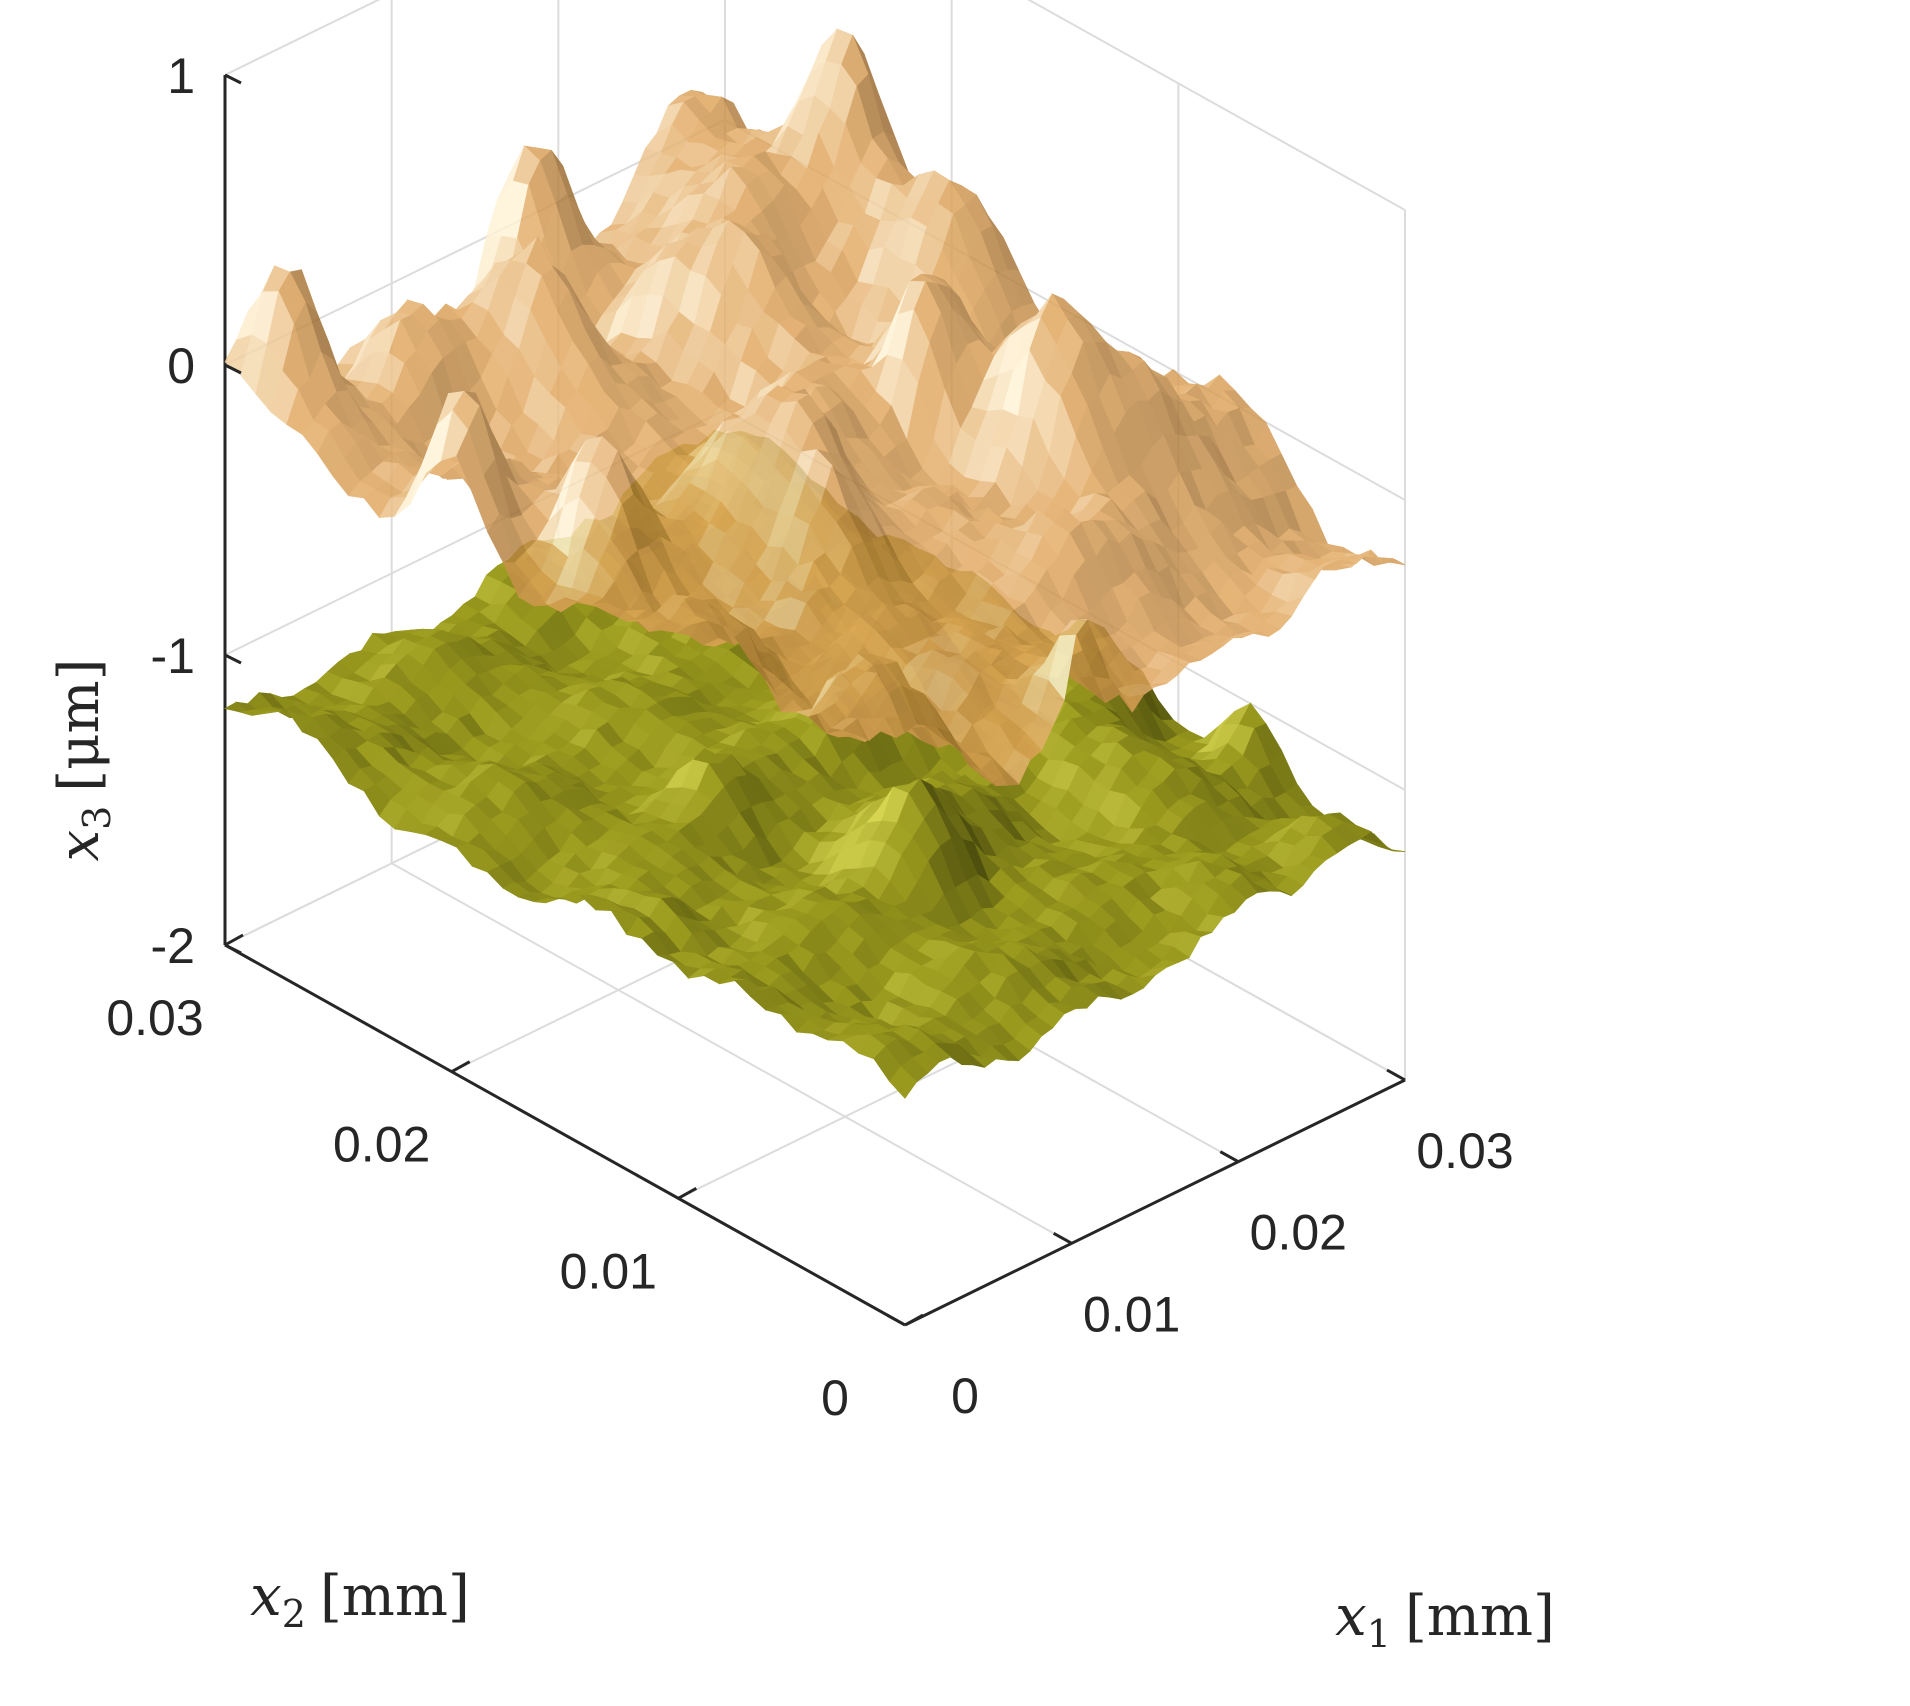 Image resolution: width=1910 pixels, height=1706 pixels. Describe the element at coordinates (173, 946) in the screenshot. I see `x3-tick-label: -2` at that location.